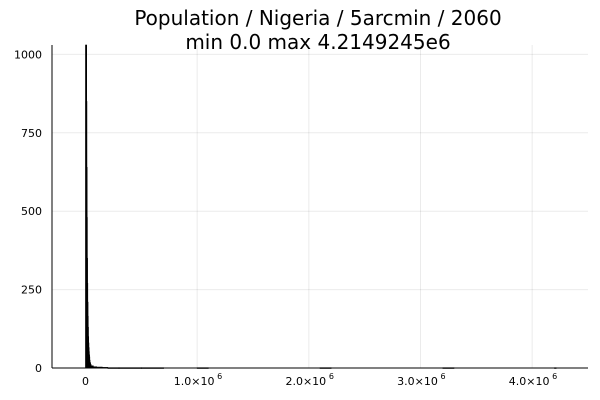 The width and height of the screenshot is (600, 400). Describe the element at coordinates (31, 133) in the screenshot. I see `y-tick-label: 750` at that location.